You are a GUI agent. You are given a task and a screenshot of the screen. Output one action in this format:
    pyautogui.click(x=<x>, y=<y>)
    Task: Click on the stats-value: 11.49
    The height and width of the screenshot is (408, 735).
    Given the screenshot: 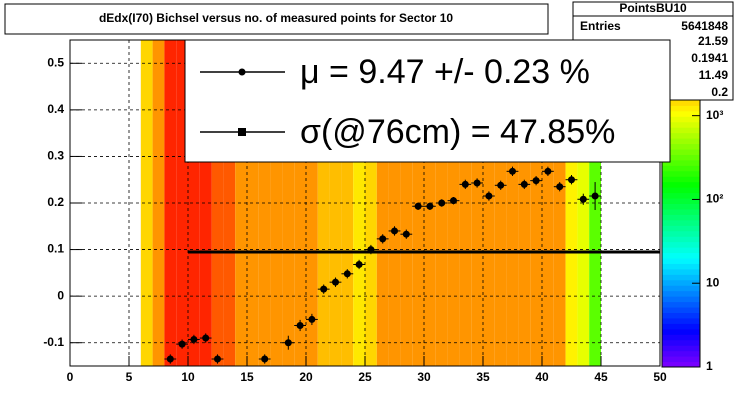 What is the action you would take?
    pyautogui.click(x=714, y=75)
    